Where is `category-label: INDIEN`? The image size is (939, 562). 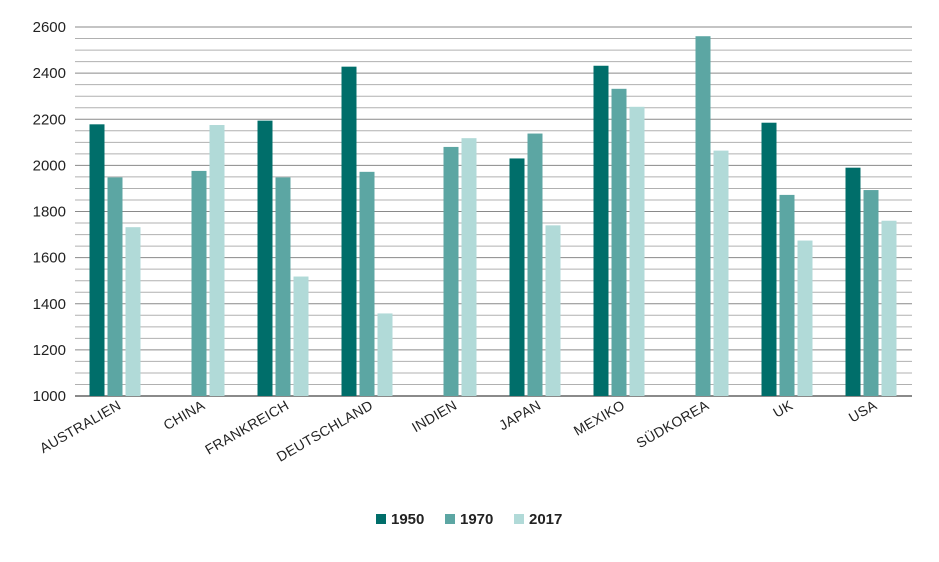 category-label: INDIEN is located at coordinates (434, 416).